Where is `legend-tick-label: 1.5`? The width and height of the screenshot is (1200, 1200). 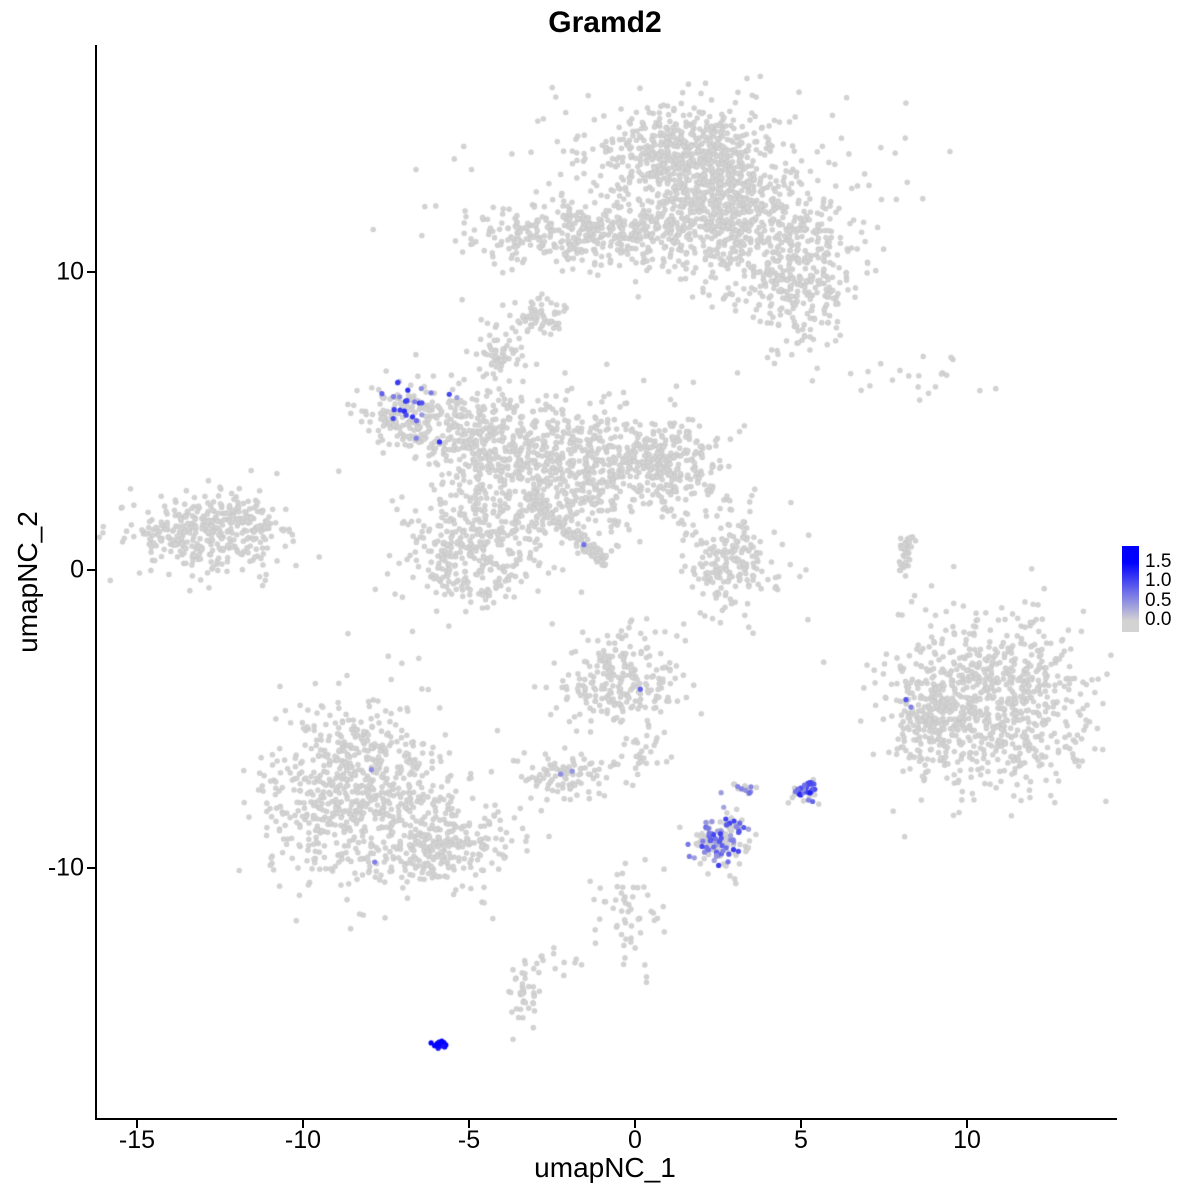 legend-tick-label: 1.5 is located at coordinates (1158, 561).